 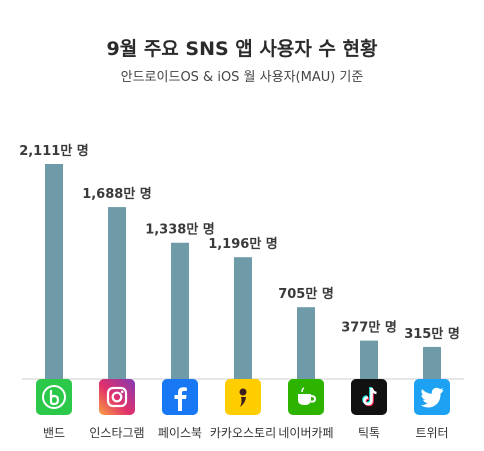 I want to click on category-label-band: 밴드, so click(x=54, y=433).